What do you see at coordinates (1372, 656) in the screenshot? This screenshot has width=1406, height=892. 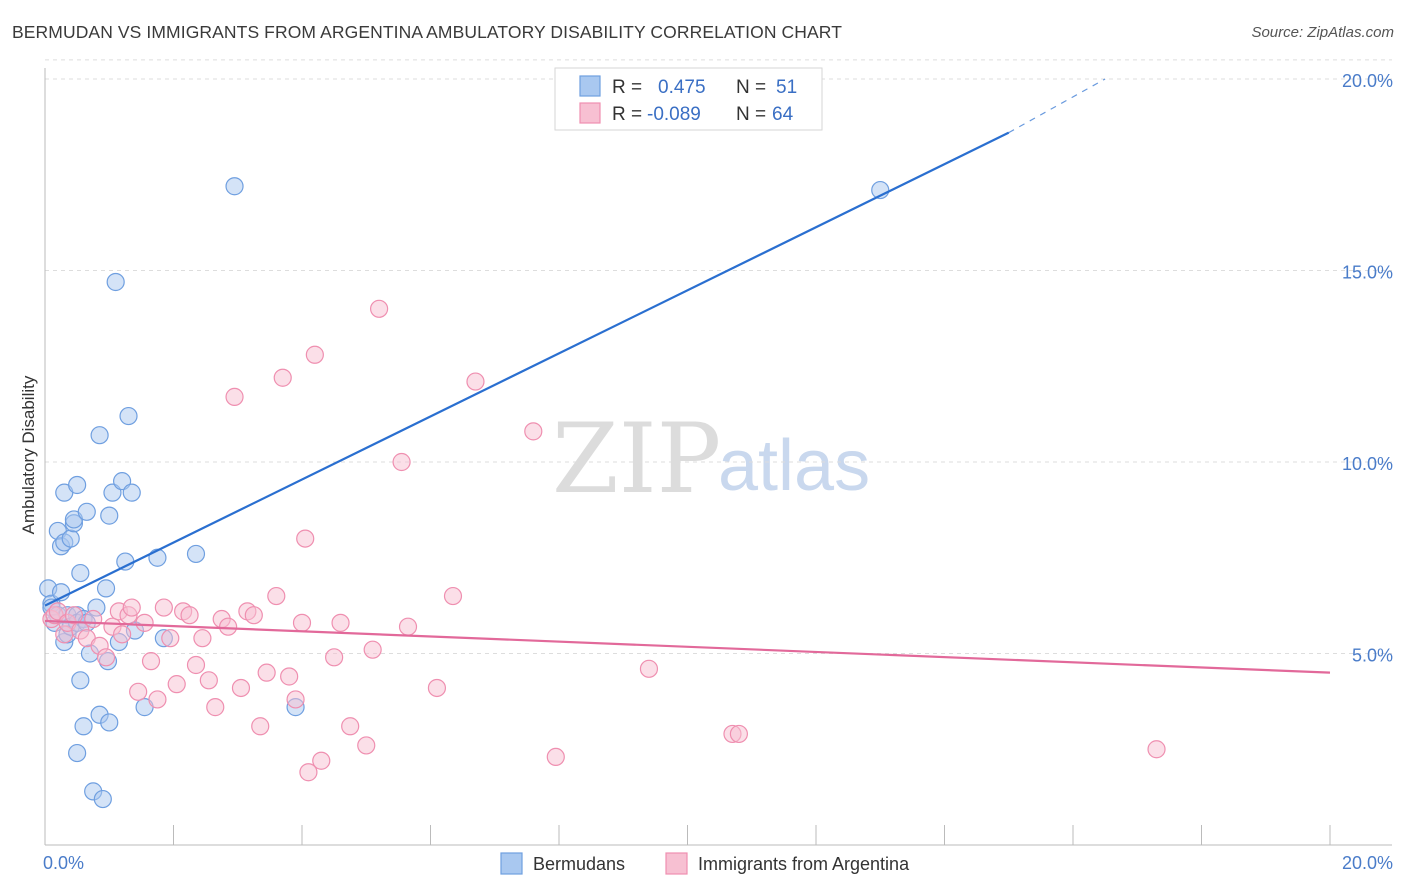 I see `y-tick-label-0: 5.0%` at bounding box center [1372, 656].